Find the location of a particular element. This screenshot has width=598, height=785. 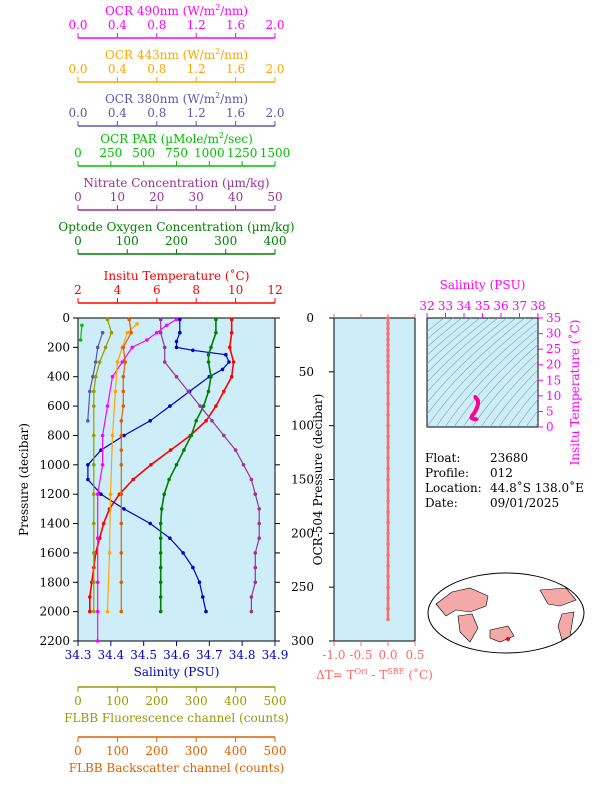

map-land-north-america is located at coordinates (558, 597).